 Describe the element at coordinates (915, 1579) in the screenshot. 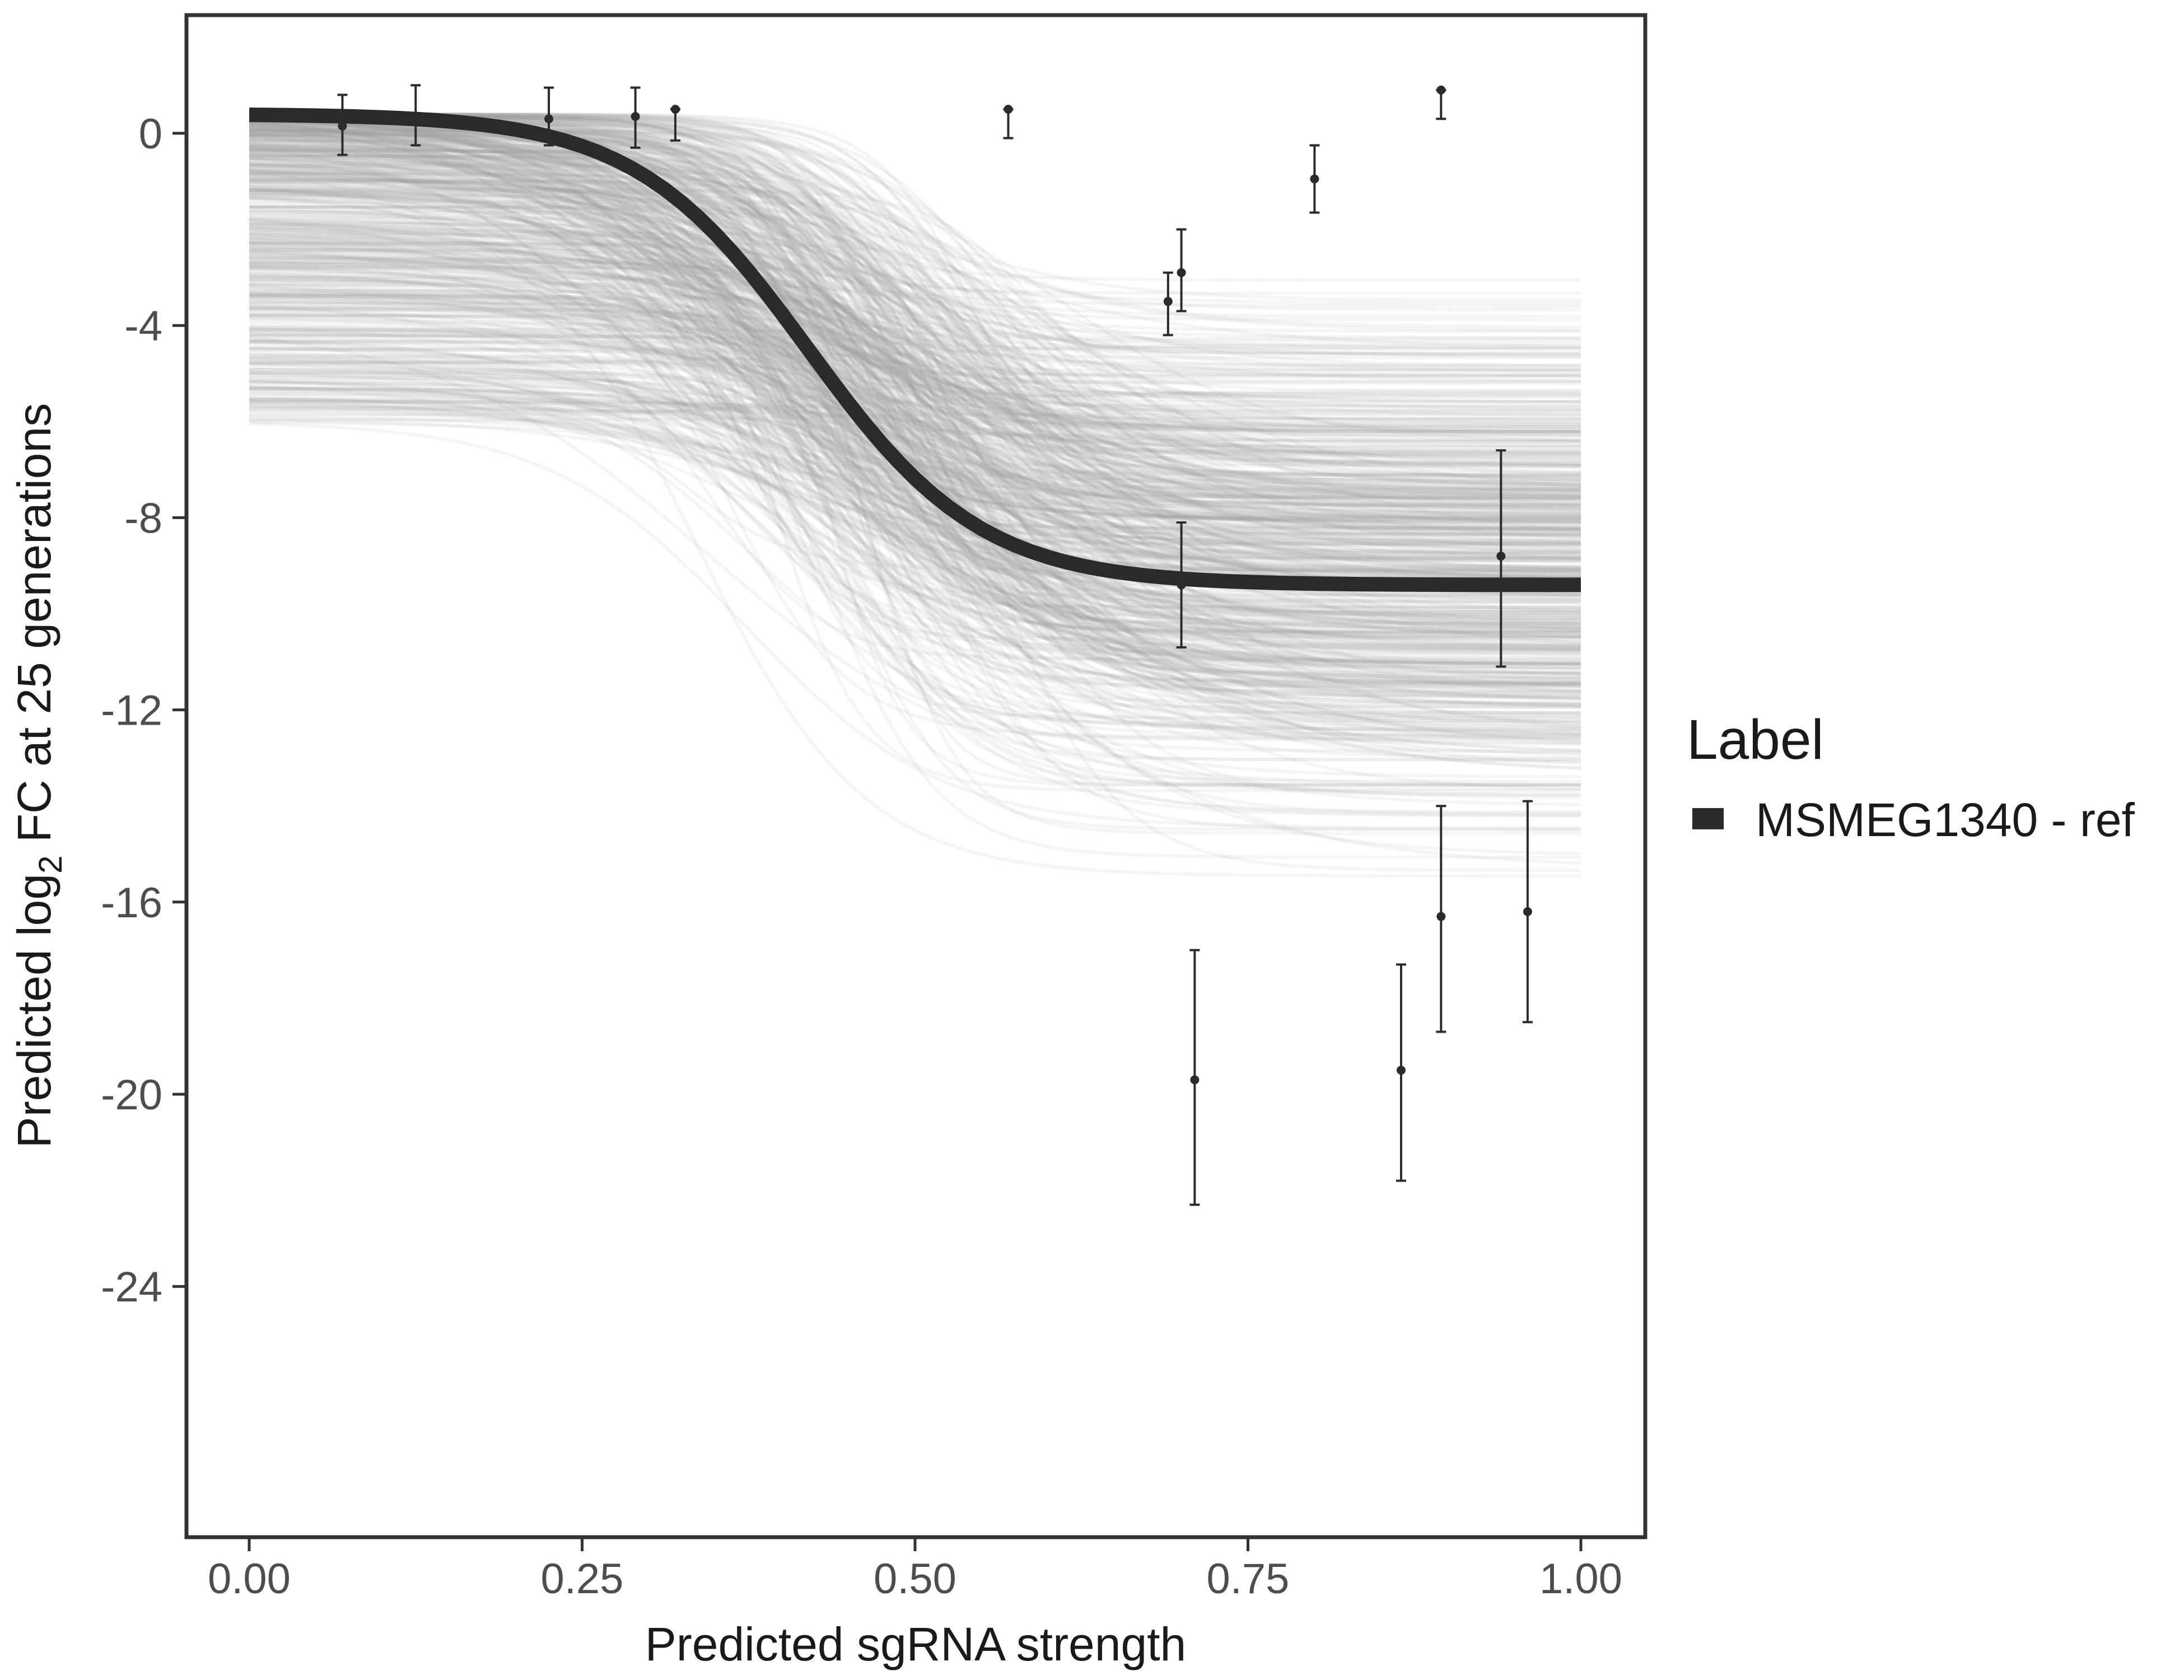

I see `x-tick-label: 0.50` at that location.